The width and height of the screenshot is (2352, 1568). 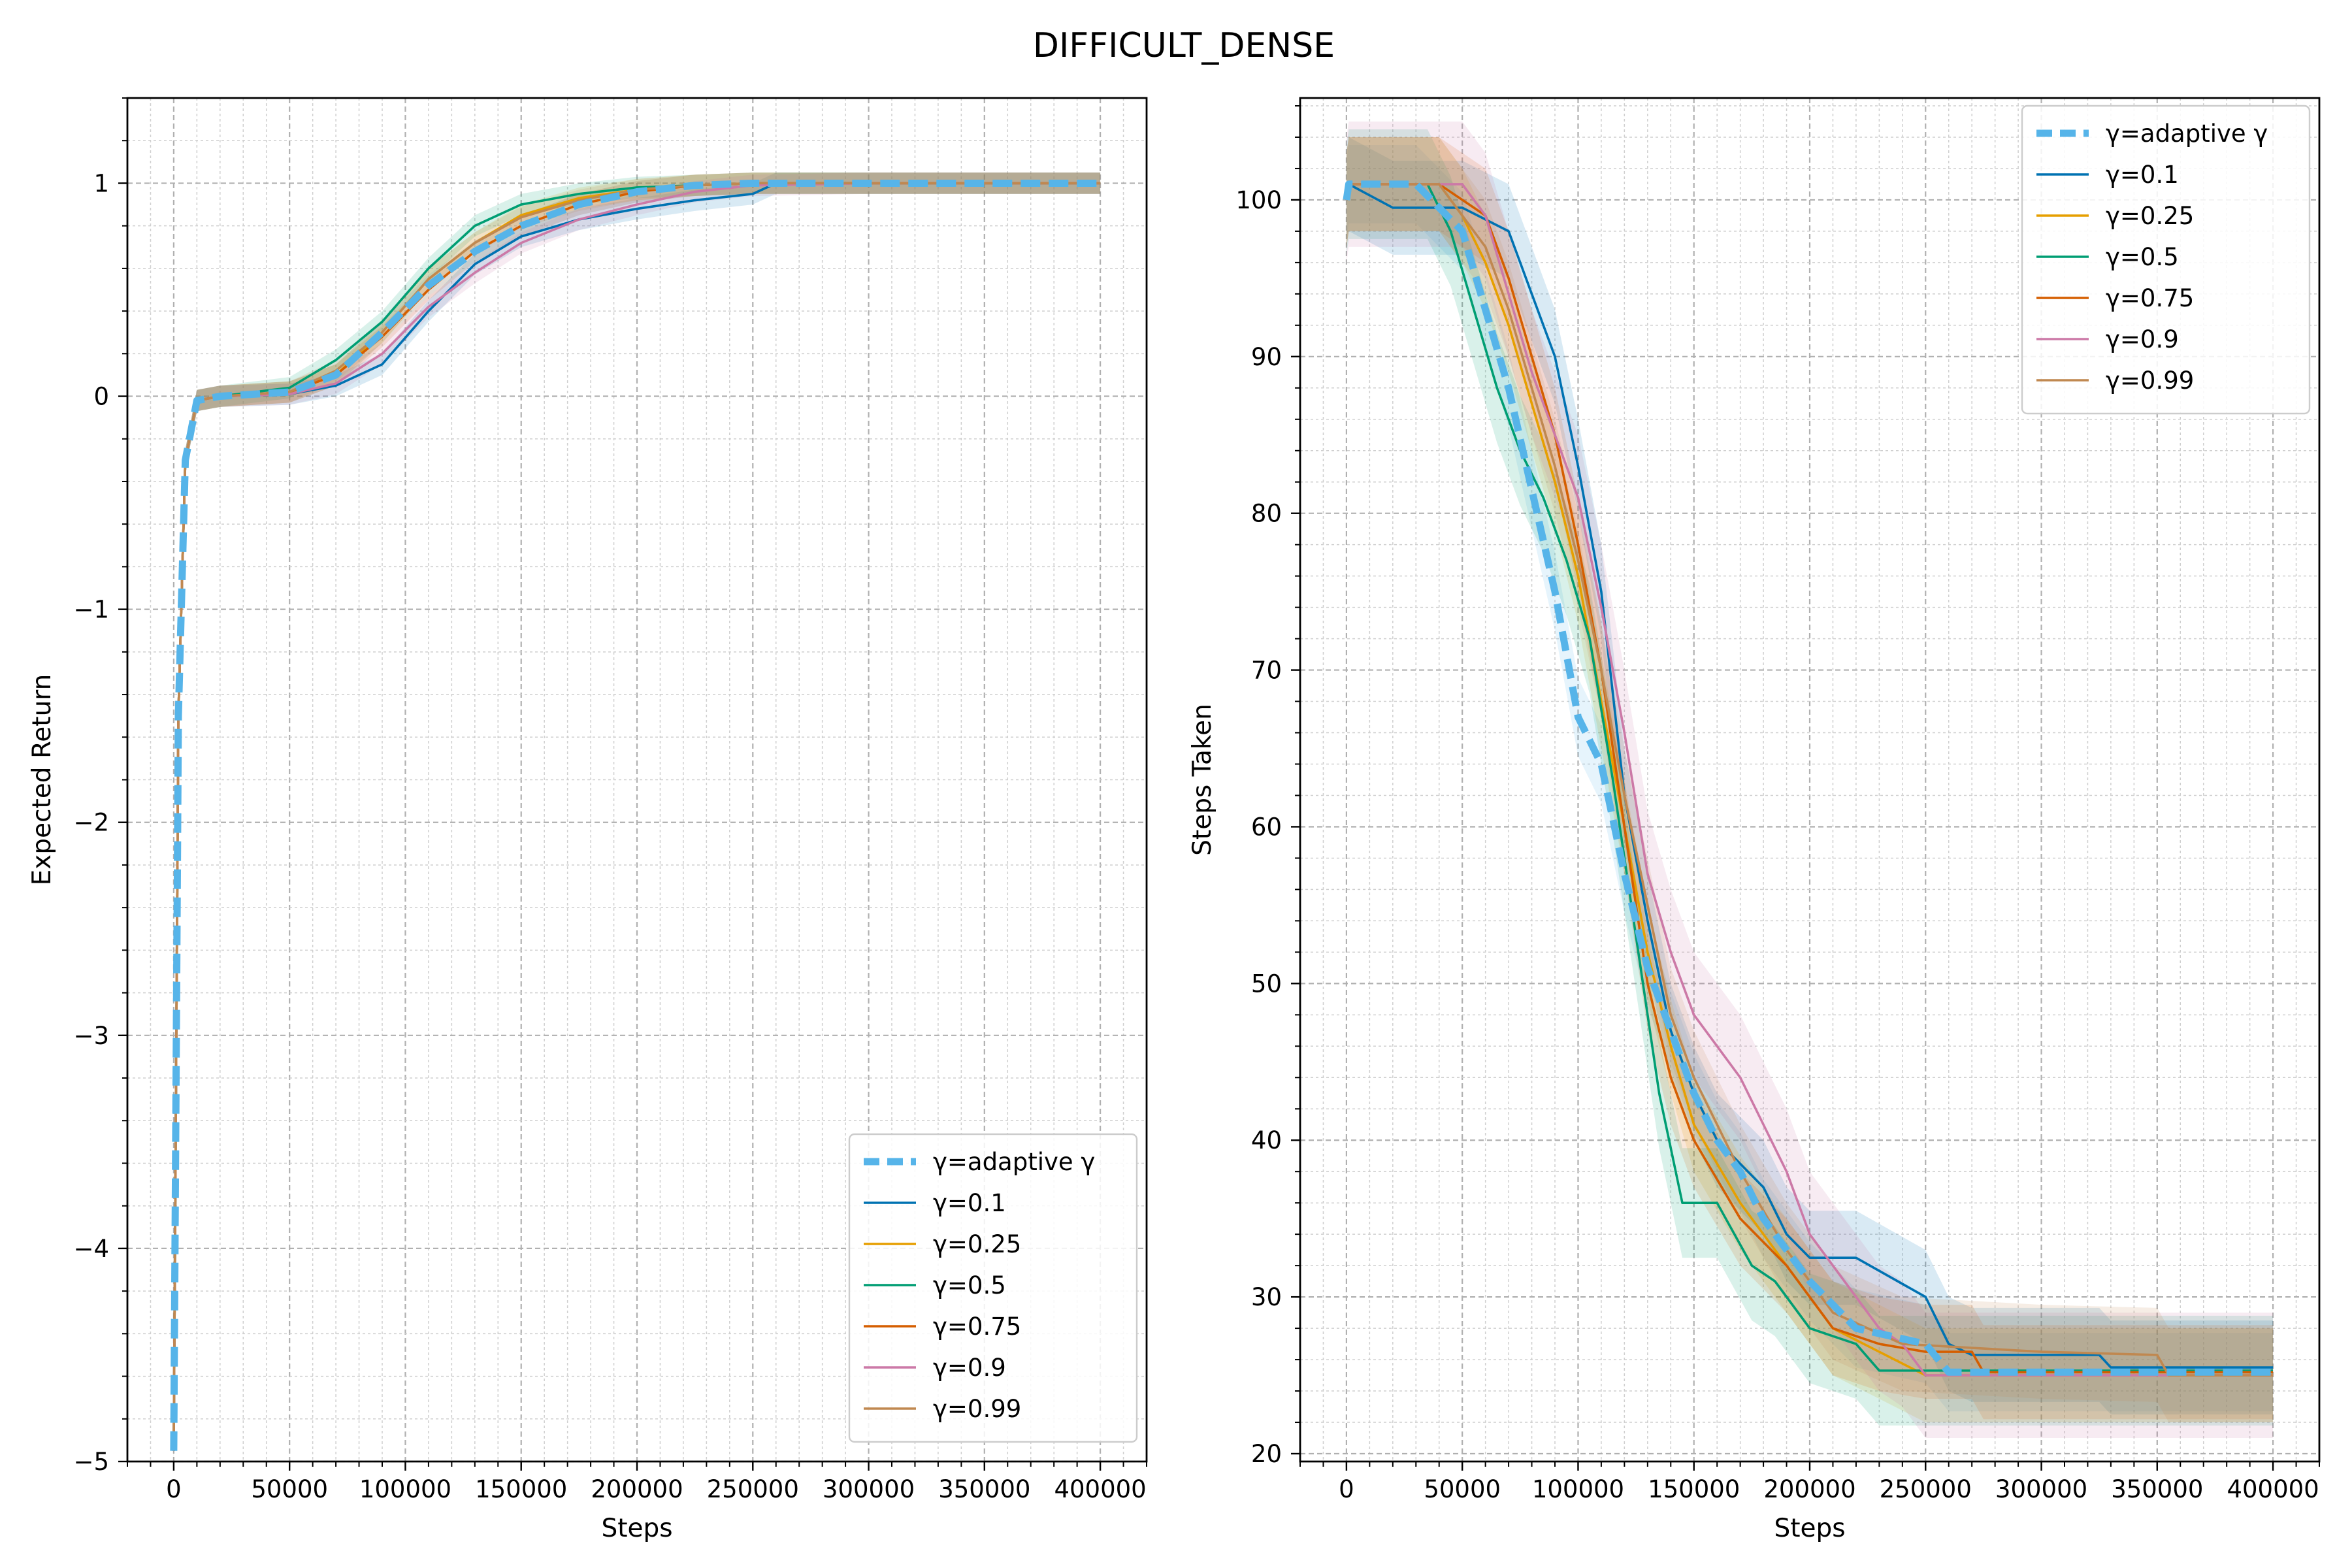 What do you see at coordinates (1266, 514) in the screenshot?
I see `y-tick-label: 80` at bounding box center [1266, 514].